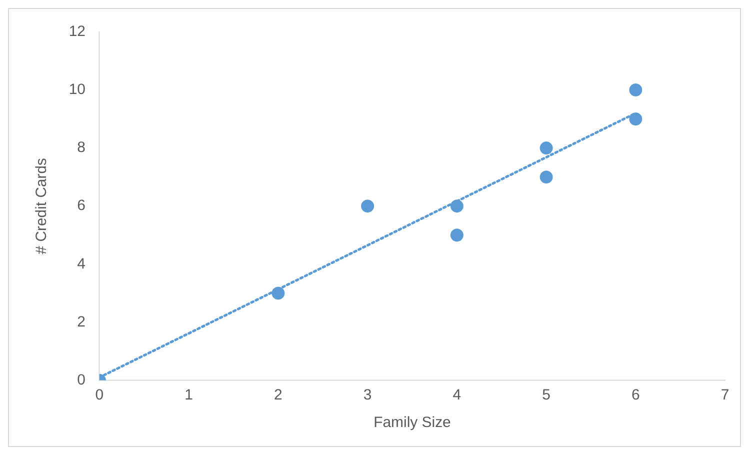 The image size is (751, 457). I want to click on y-tick-label: 6, so click(81, 205).